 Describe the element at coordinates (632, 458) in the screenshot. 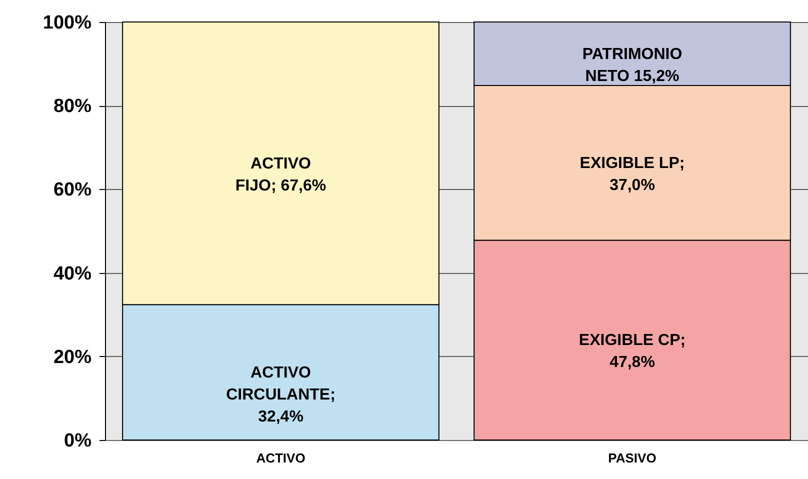

I see `x-tick-label: PASIVO` at that location.